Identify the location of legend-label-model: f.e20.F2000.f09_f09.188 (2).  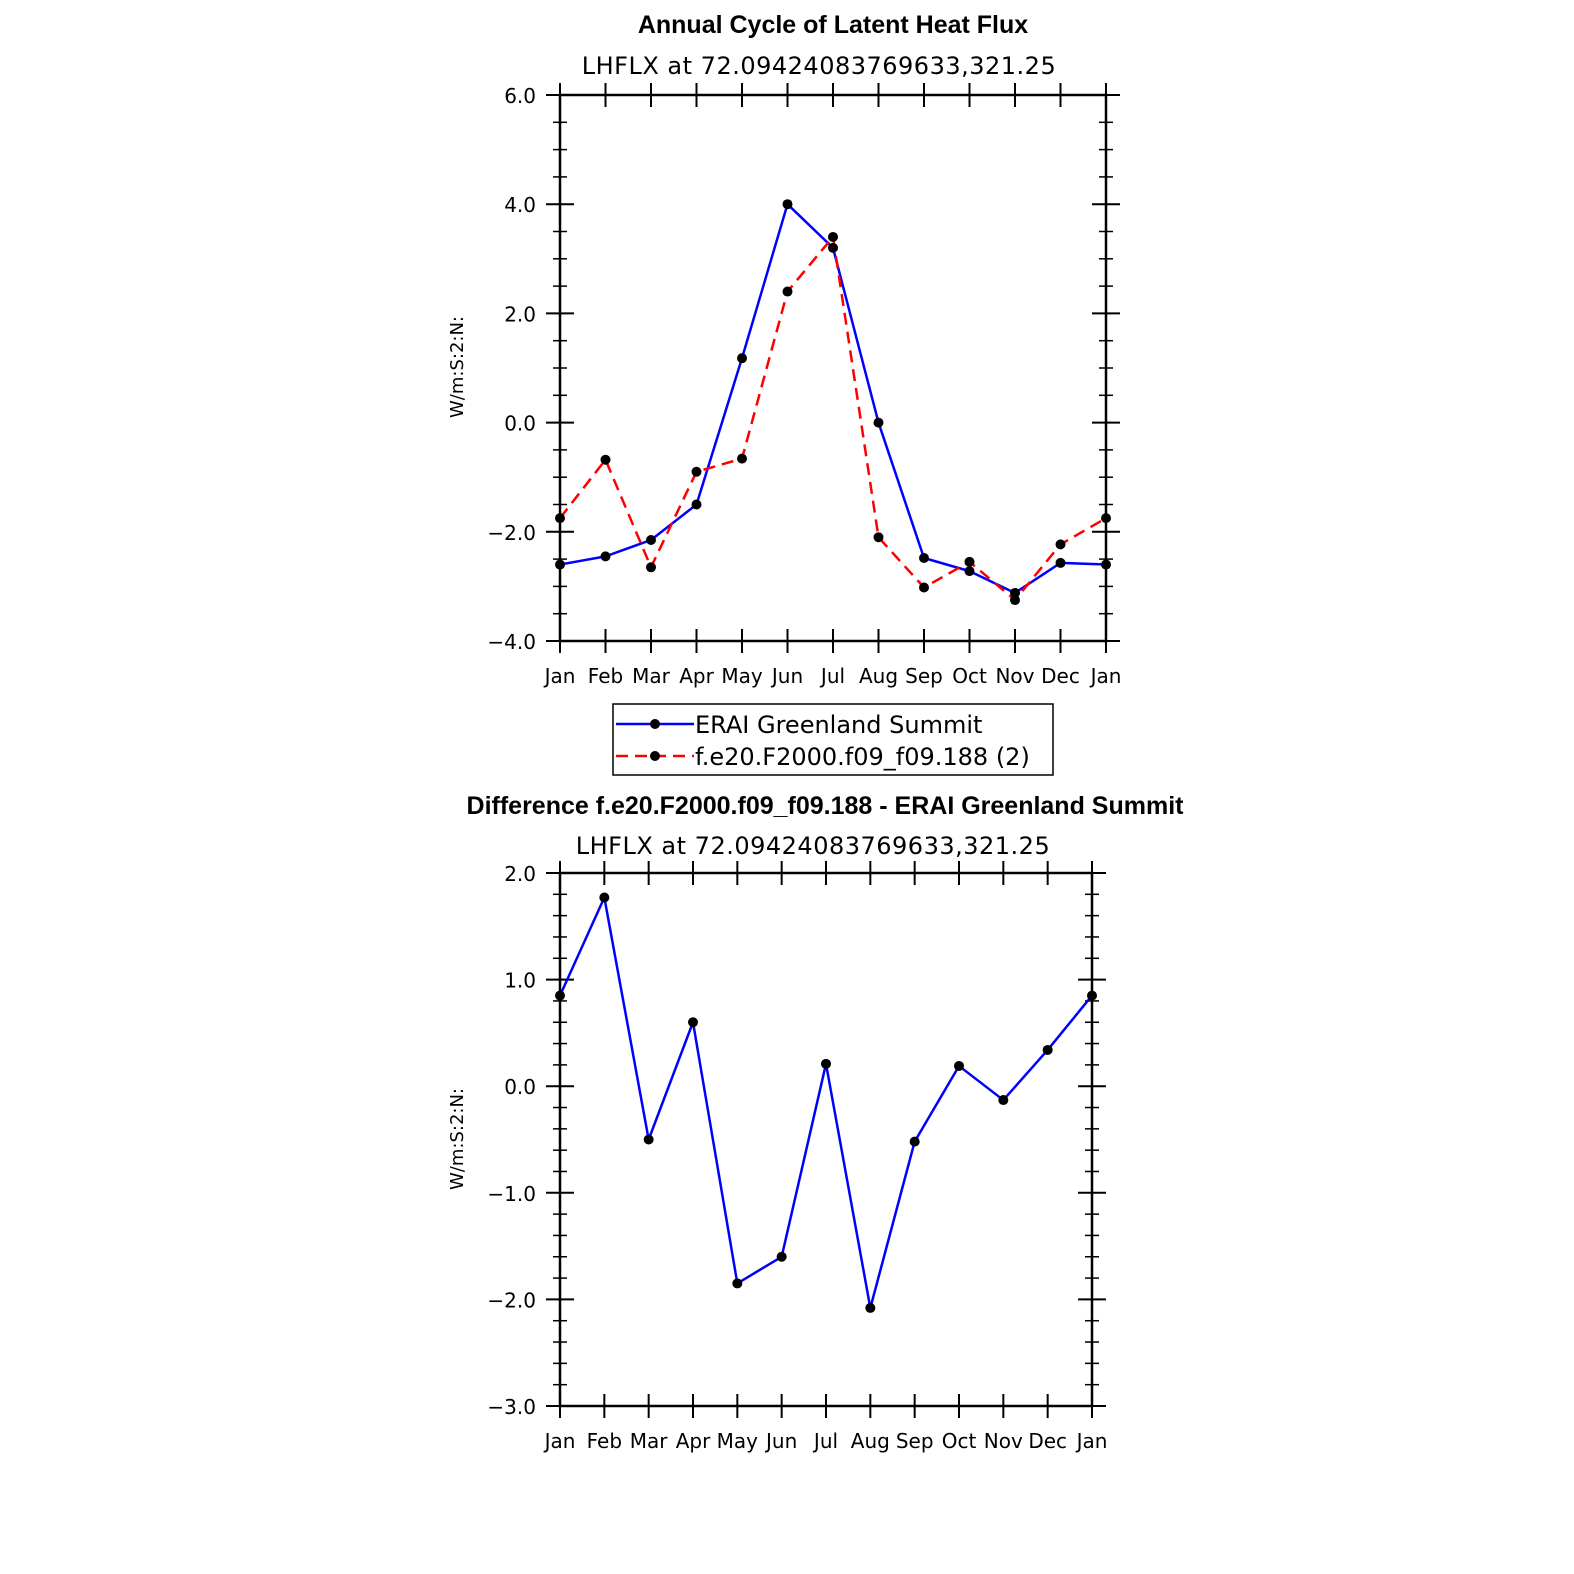
(862, 757).